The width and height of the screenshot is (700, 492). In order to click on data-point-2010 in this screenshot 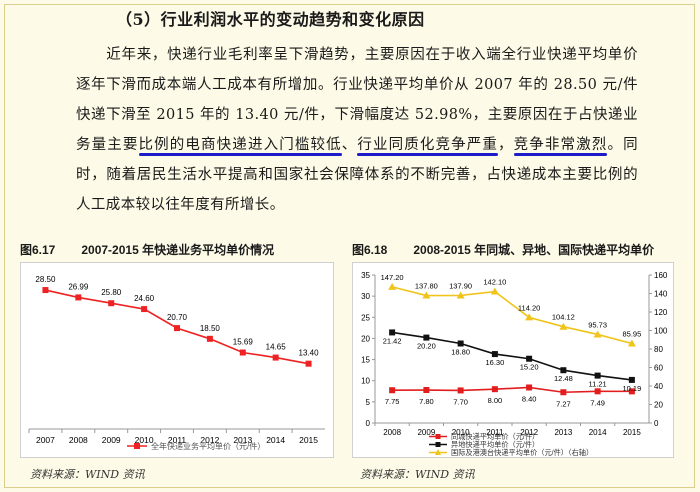, I will do `click(144, 309)`.